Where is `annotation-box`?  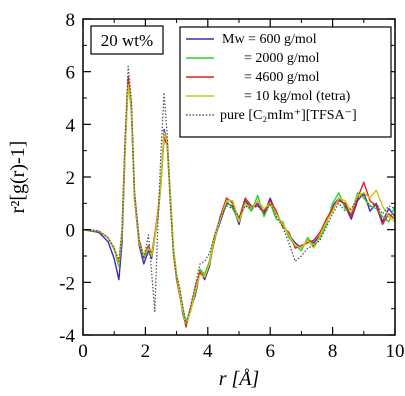 annotation-box is located at coordinates (127, 40).